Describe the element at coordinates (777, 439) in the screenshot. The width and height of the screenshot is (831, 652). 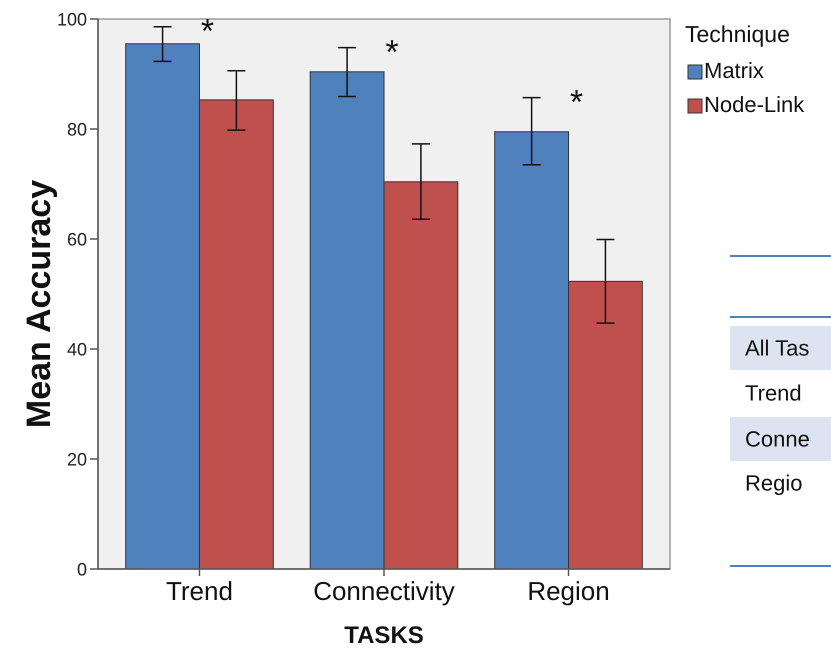
I see `text: Conne` at that location.